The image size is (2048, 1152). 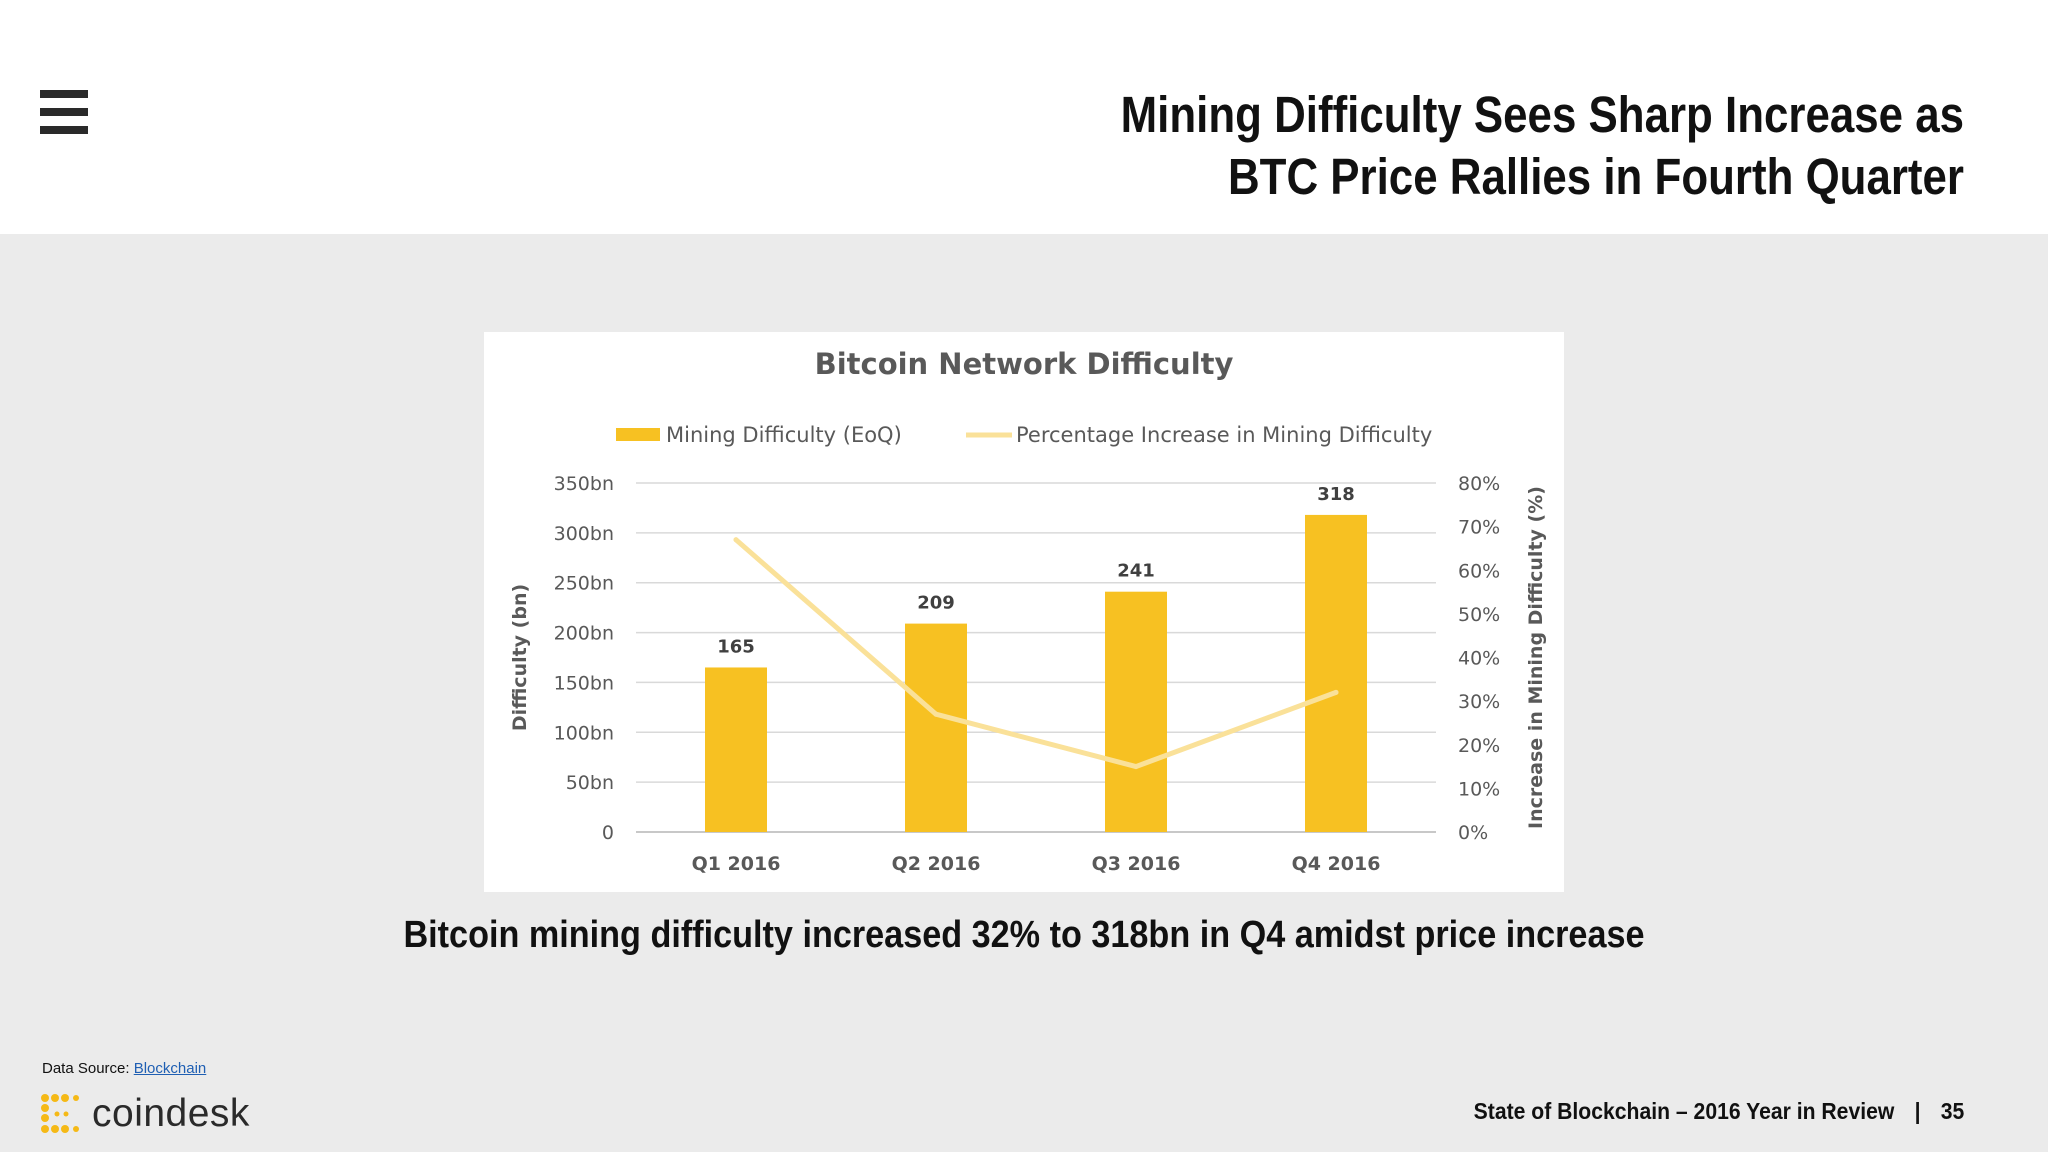 What do you see at coordinates (170, 1068) in the screenshot?
I see `data-source-link: Blockchain` at bounding box center [170, 1068].